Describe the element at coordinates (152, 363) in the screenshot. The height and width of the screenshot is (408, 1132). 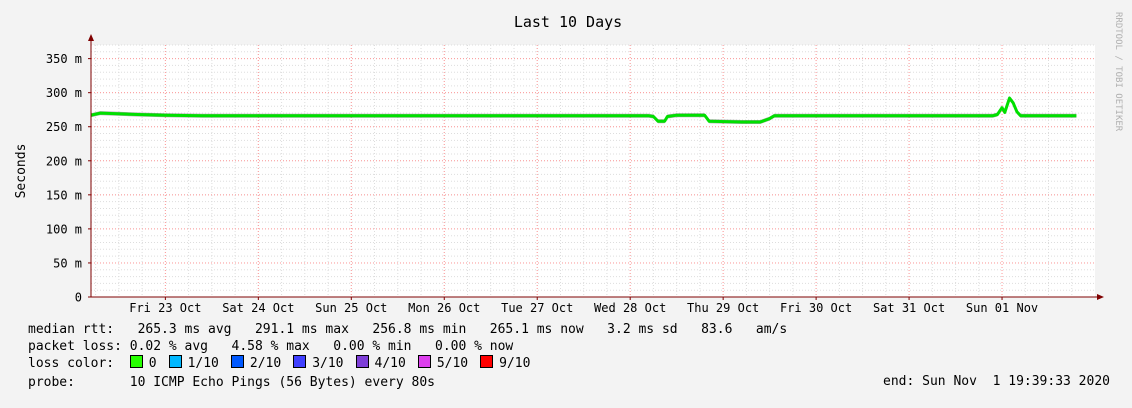
I see `loss-color-value: 0` at that location.